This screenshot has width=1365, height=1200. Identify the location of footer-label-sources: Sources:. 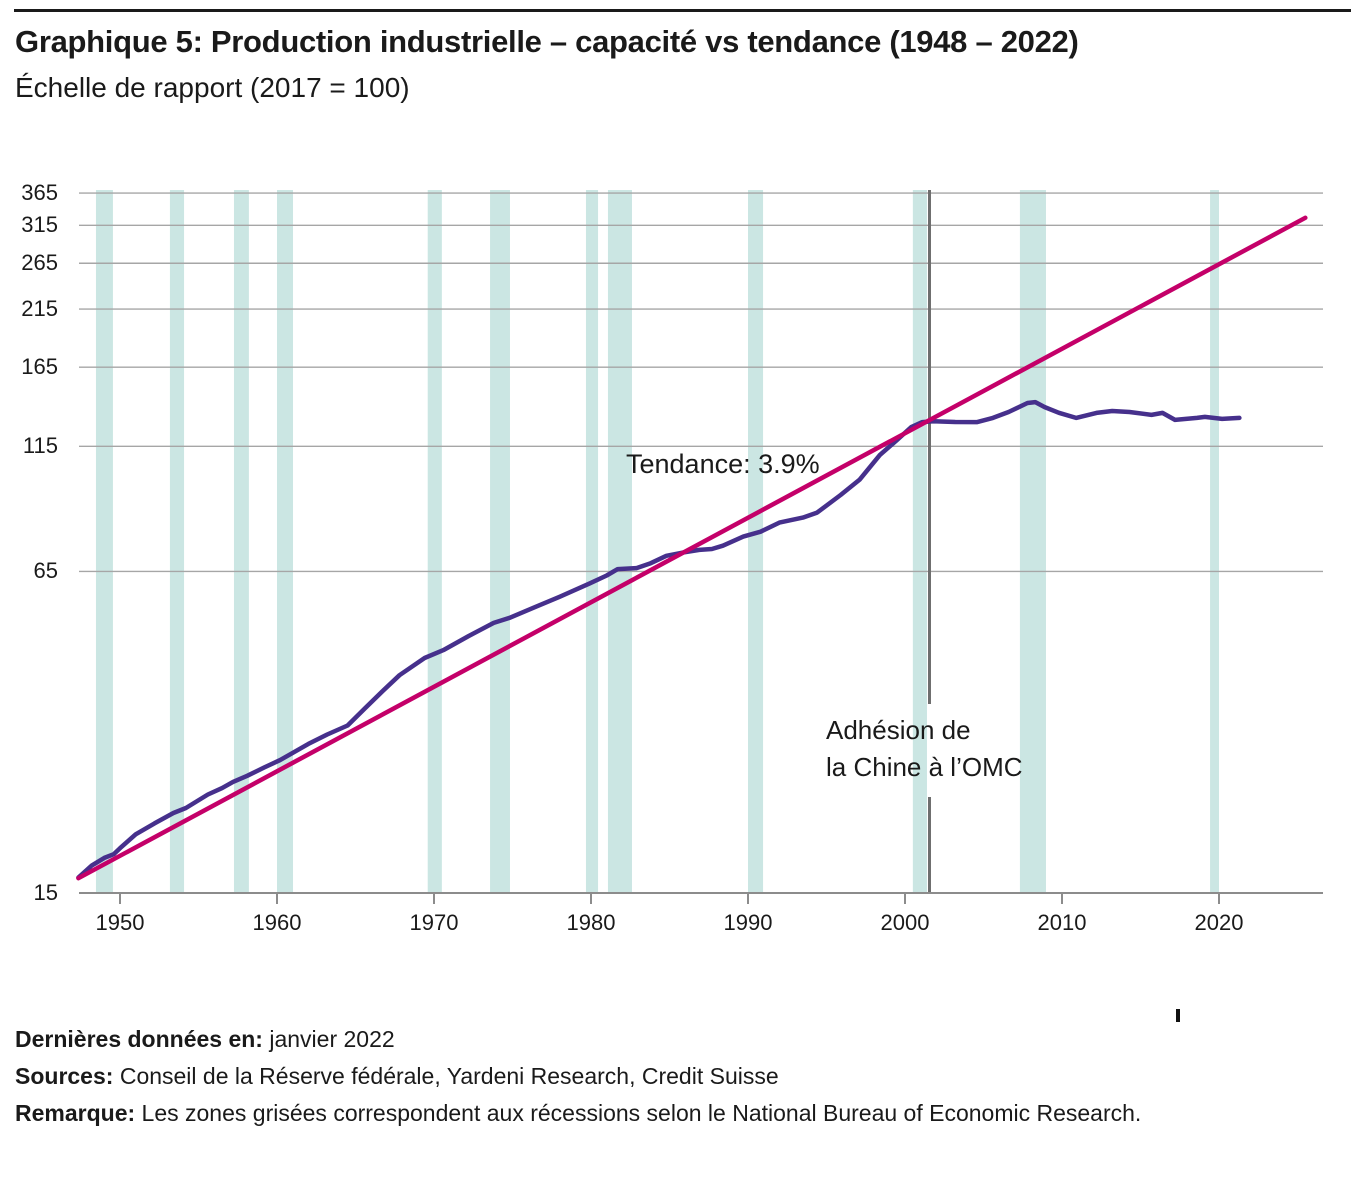
(64, 1076).